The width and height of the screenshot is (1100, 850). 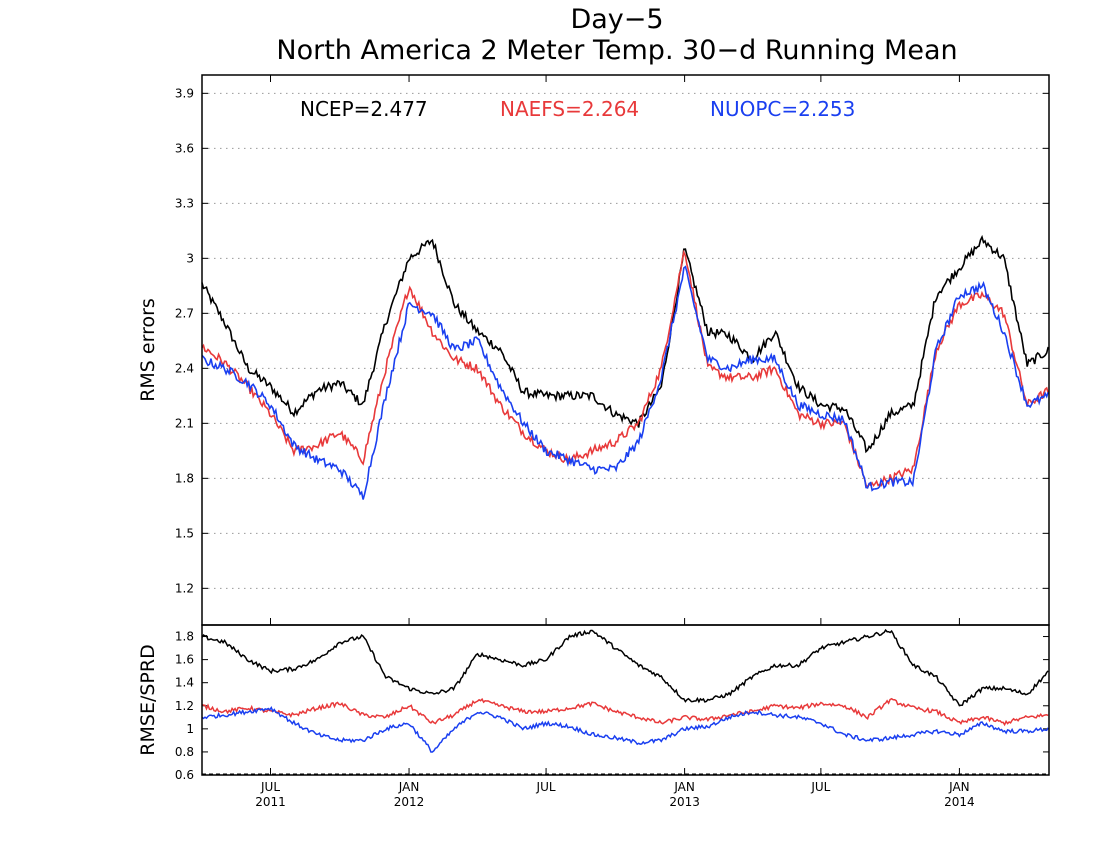 What do you see at coordinates (190, 729) in the screenshot?
I see `bottom-y-tick-label: 1` at bounding box center [190, 729].